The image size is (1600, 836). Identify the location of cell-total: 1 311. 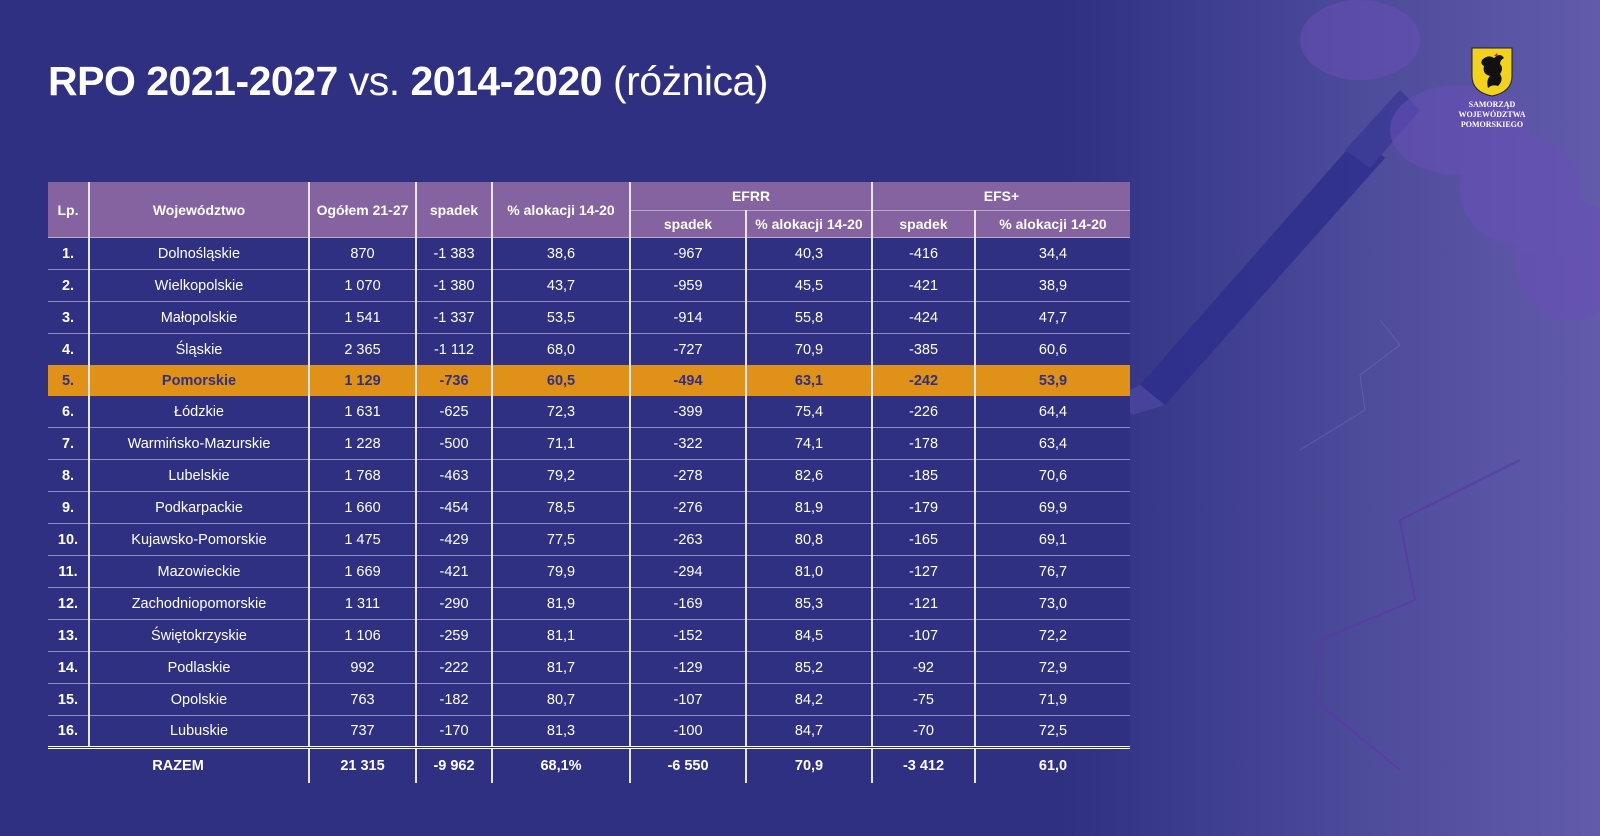
(362, 603).